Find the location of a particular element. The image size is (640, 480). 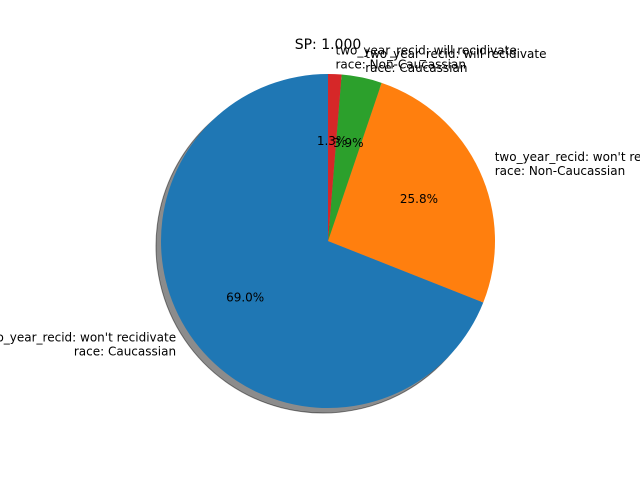

pie-percent-label-0: 69.0% is located at coordinates (245, 297).